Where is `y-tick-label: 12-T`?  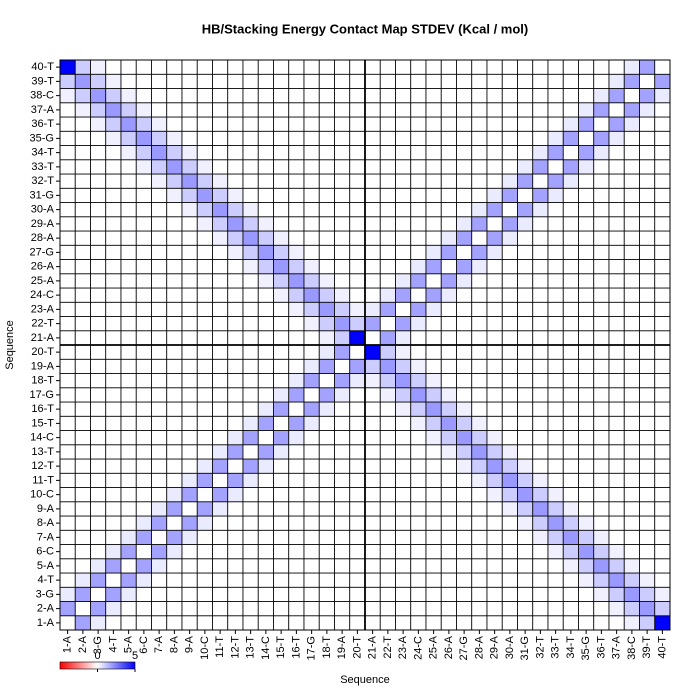 y-tick-label: 12-T is located at coordinates (42, 466).